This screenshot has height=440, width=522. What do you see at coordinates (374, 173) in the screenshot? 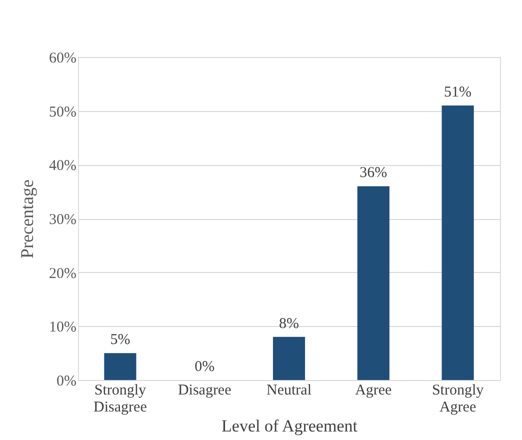
I see `data-label: 36%` at bounding box center [374, 173].